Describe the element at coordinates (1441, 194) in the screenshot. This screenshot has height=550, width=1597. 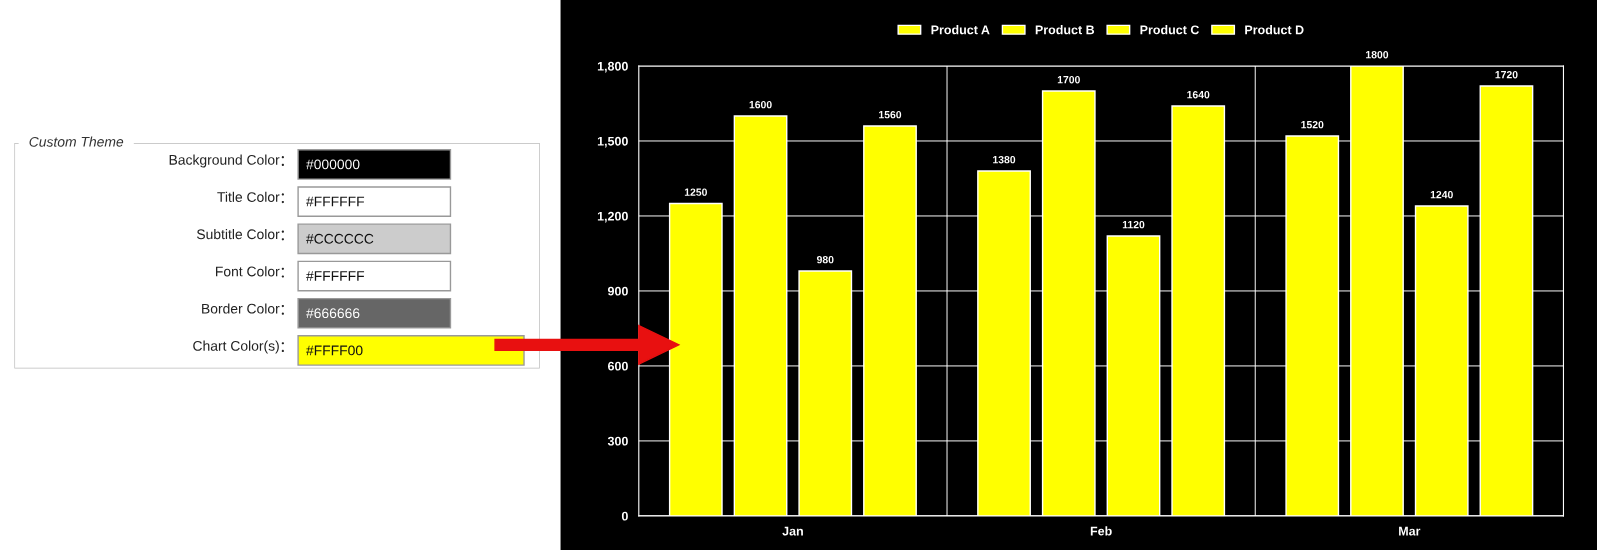
I see `data-label: 1240` at that location.